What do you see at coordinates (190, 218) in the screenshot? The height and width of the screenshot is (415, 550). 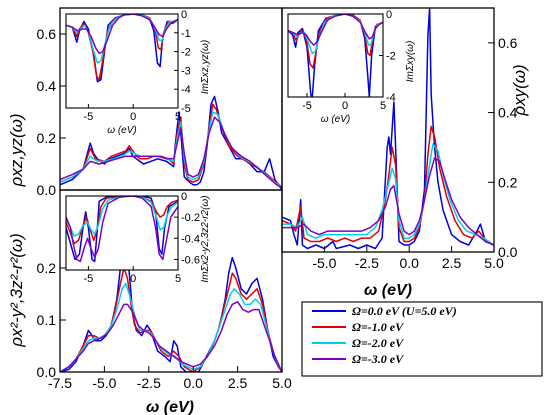 I see `inset-y-tick-label: -0.2` at bounding box center [190, 218].